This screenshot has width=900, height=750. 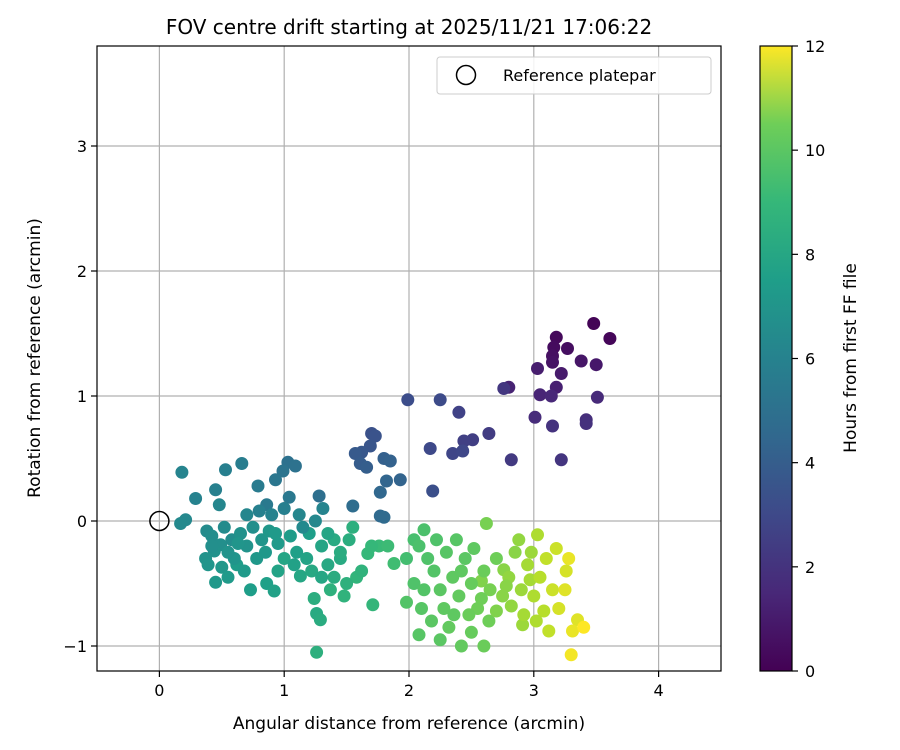 I want to click on colorbar-tick-label: 6, so click(x=810, y=359).